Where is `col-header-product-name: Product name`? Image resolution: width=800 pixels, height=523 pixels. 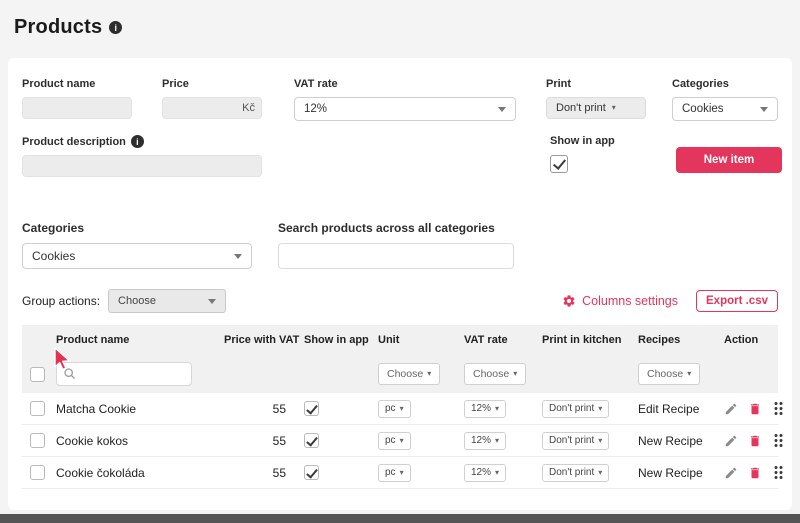
col-header-product-name: Product name is located at coordinates (93, 340).